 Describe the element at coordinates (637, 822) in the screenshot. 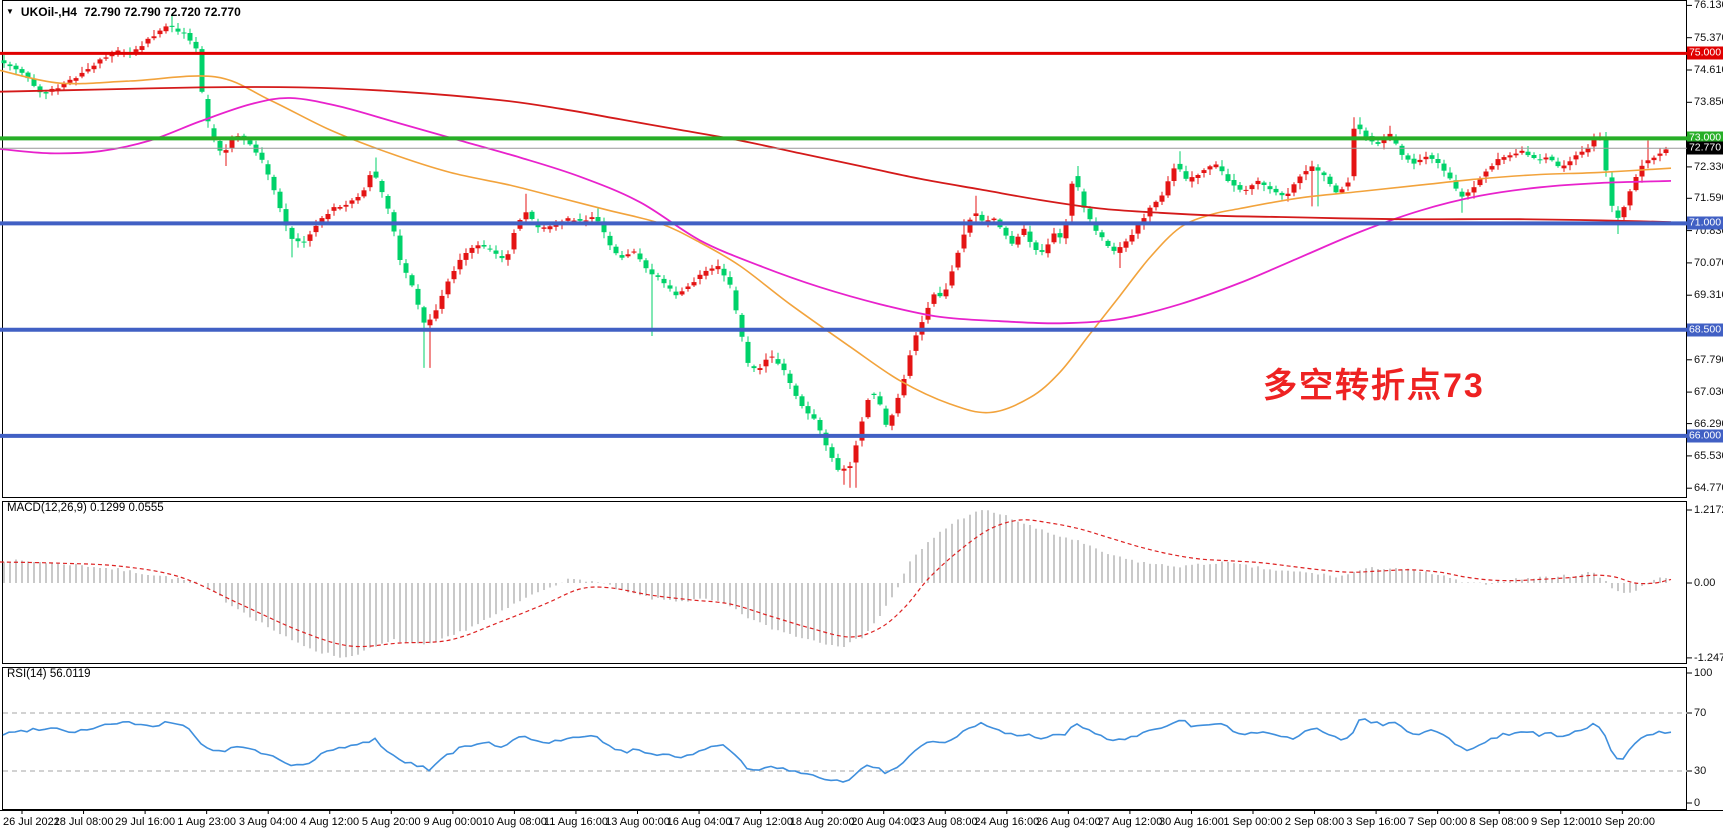

I see `date-label: 13 Aug 00:00` at that location.